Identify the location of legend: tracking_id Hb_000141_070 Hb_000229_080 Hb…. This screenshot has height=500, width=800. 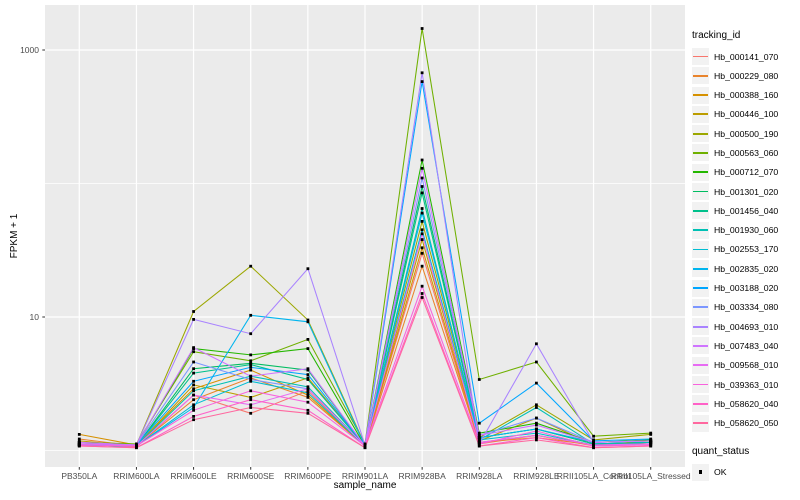
(745, 256).